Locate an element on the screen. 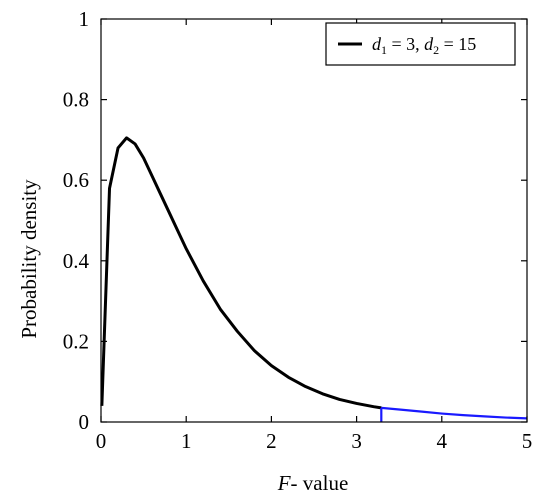  y-tick-label: 0.2 is located at coordinates (76, 341).